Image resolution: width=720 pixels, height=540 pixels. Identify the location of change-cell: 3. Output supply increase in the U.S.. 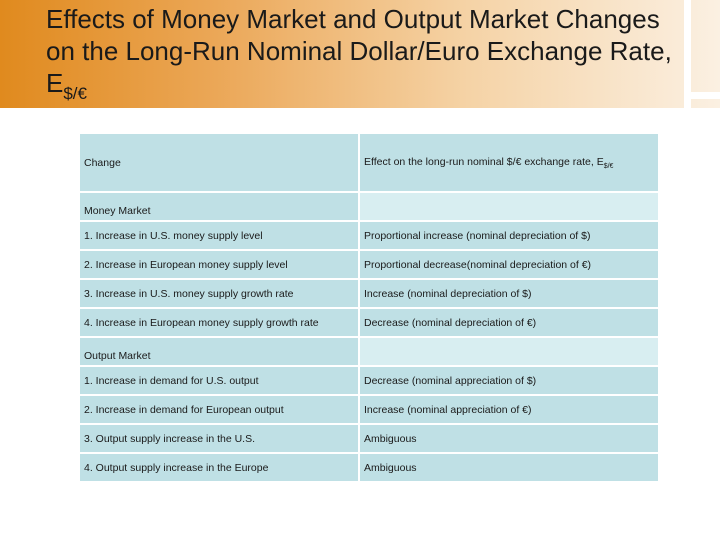
(219, 438).